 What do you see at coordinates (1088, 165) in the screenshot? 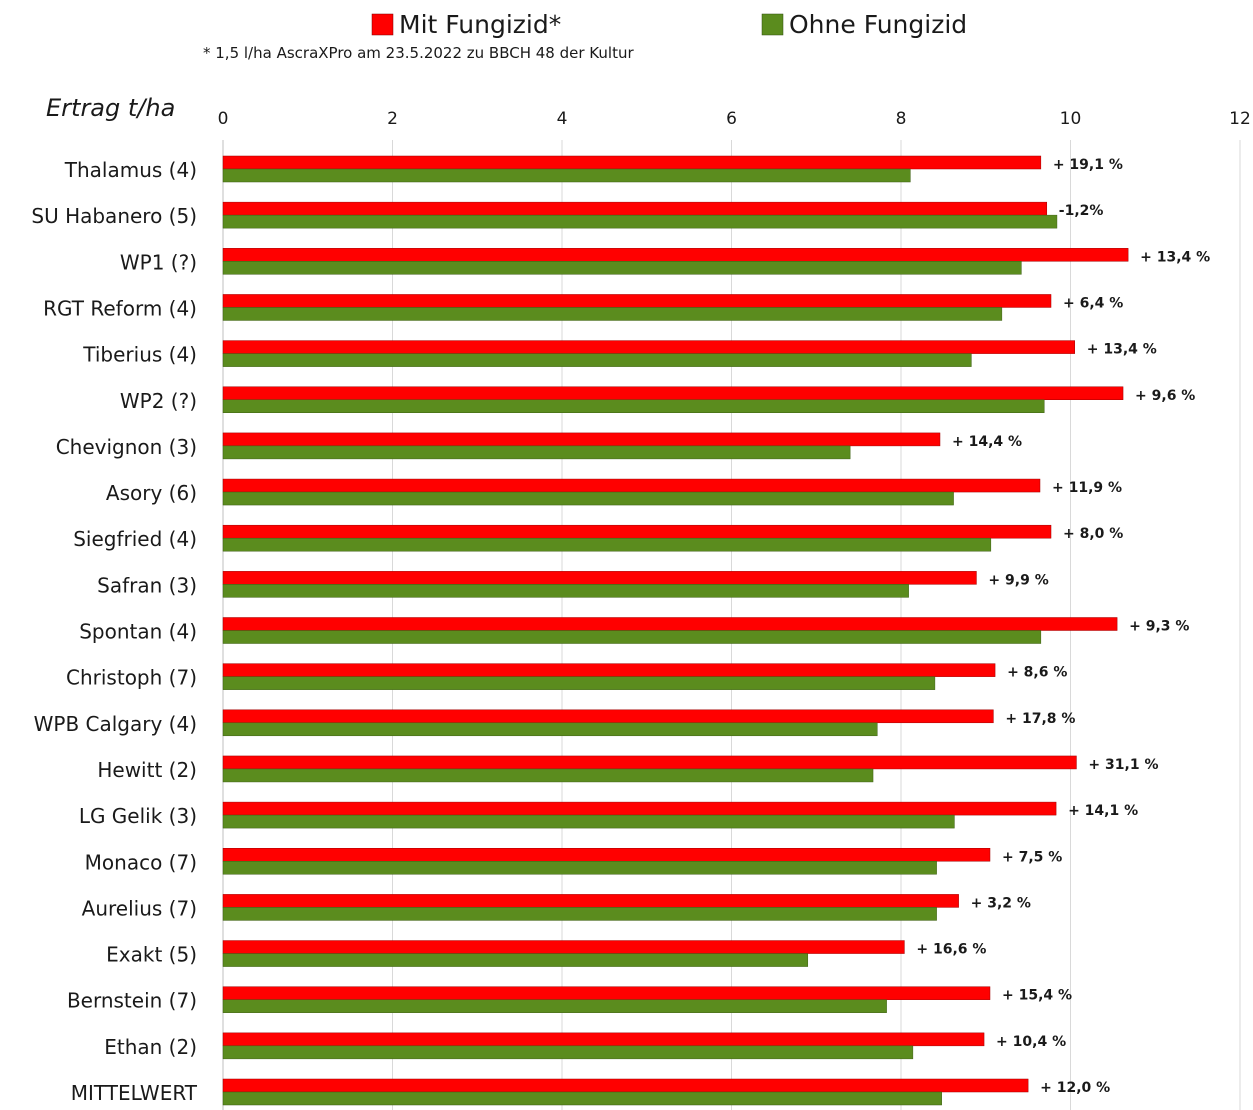
I see `data-label-thalamus-4: + 19,1 %` at bounding box center [1088, 165].